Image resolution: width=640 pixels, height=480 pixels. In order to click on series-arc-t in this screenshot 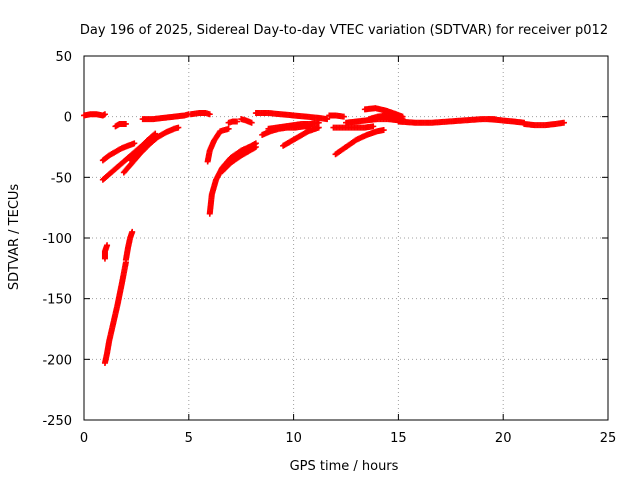, I will do `click(301, 136)`.